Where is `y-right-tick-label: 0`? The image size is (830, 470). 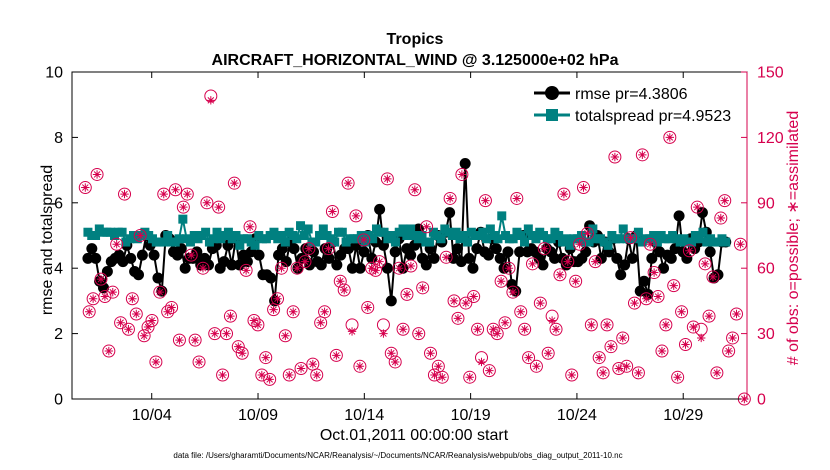 y-right-tick-label: 0 is located at coordinates (761, 400).